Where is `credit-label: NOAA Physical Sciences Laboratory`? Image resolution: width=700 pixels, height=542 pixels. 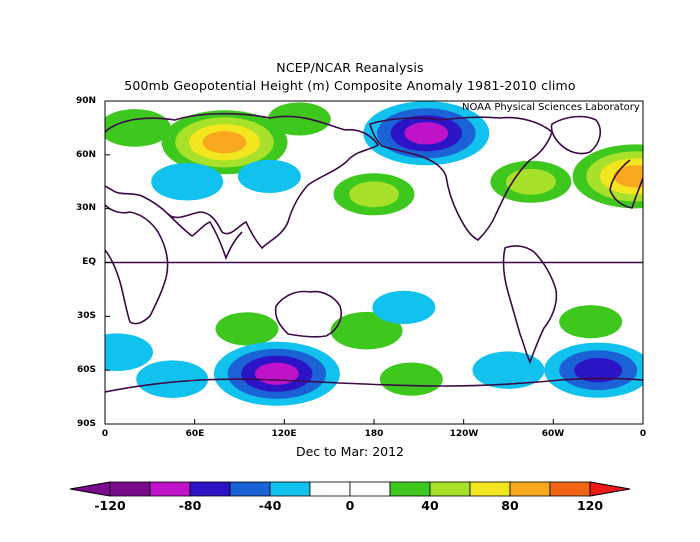
credit-label: NOAA Physical Sciences Laboratory is located at coordinates (551, 107).